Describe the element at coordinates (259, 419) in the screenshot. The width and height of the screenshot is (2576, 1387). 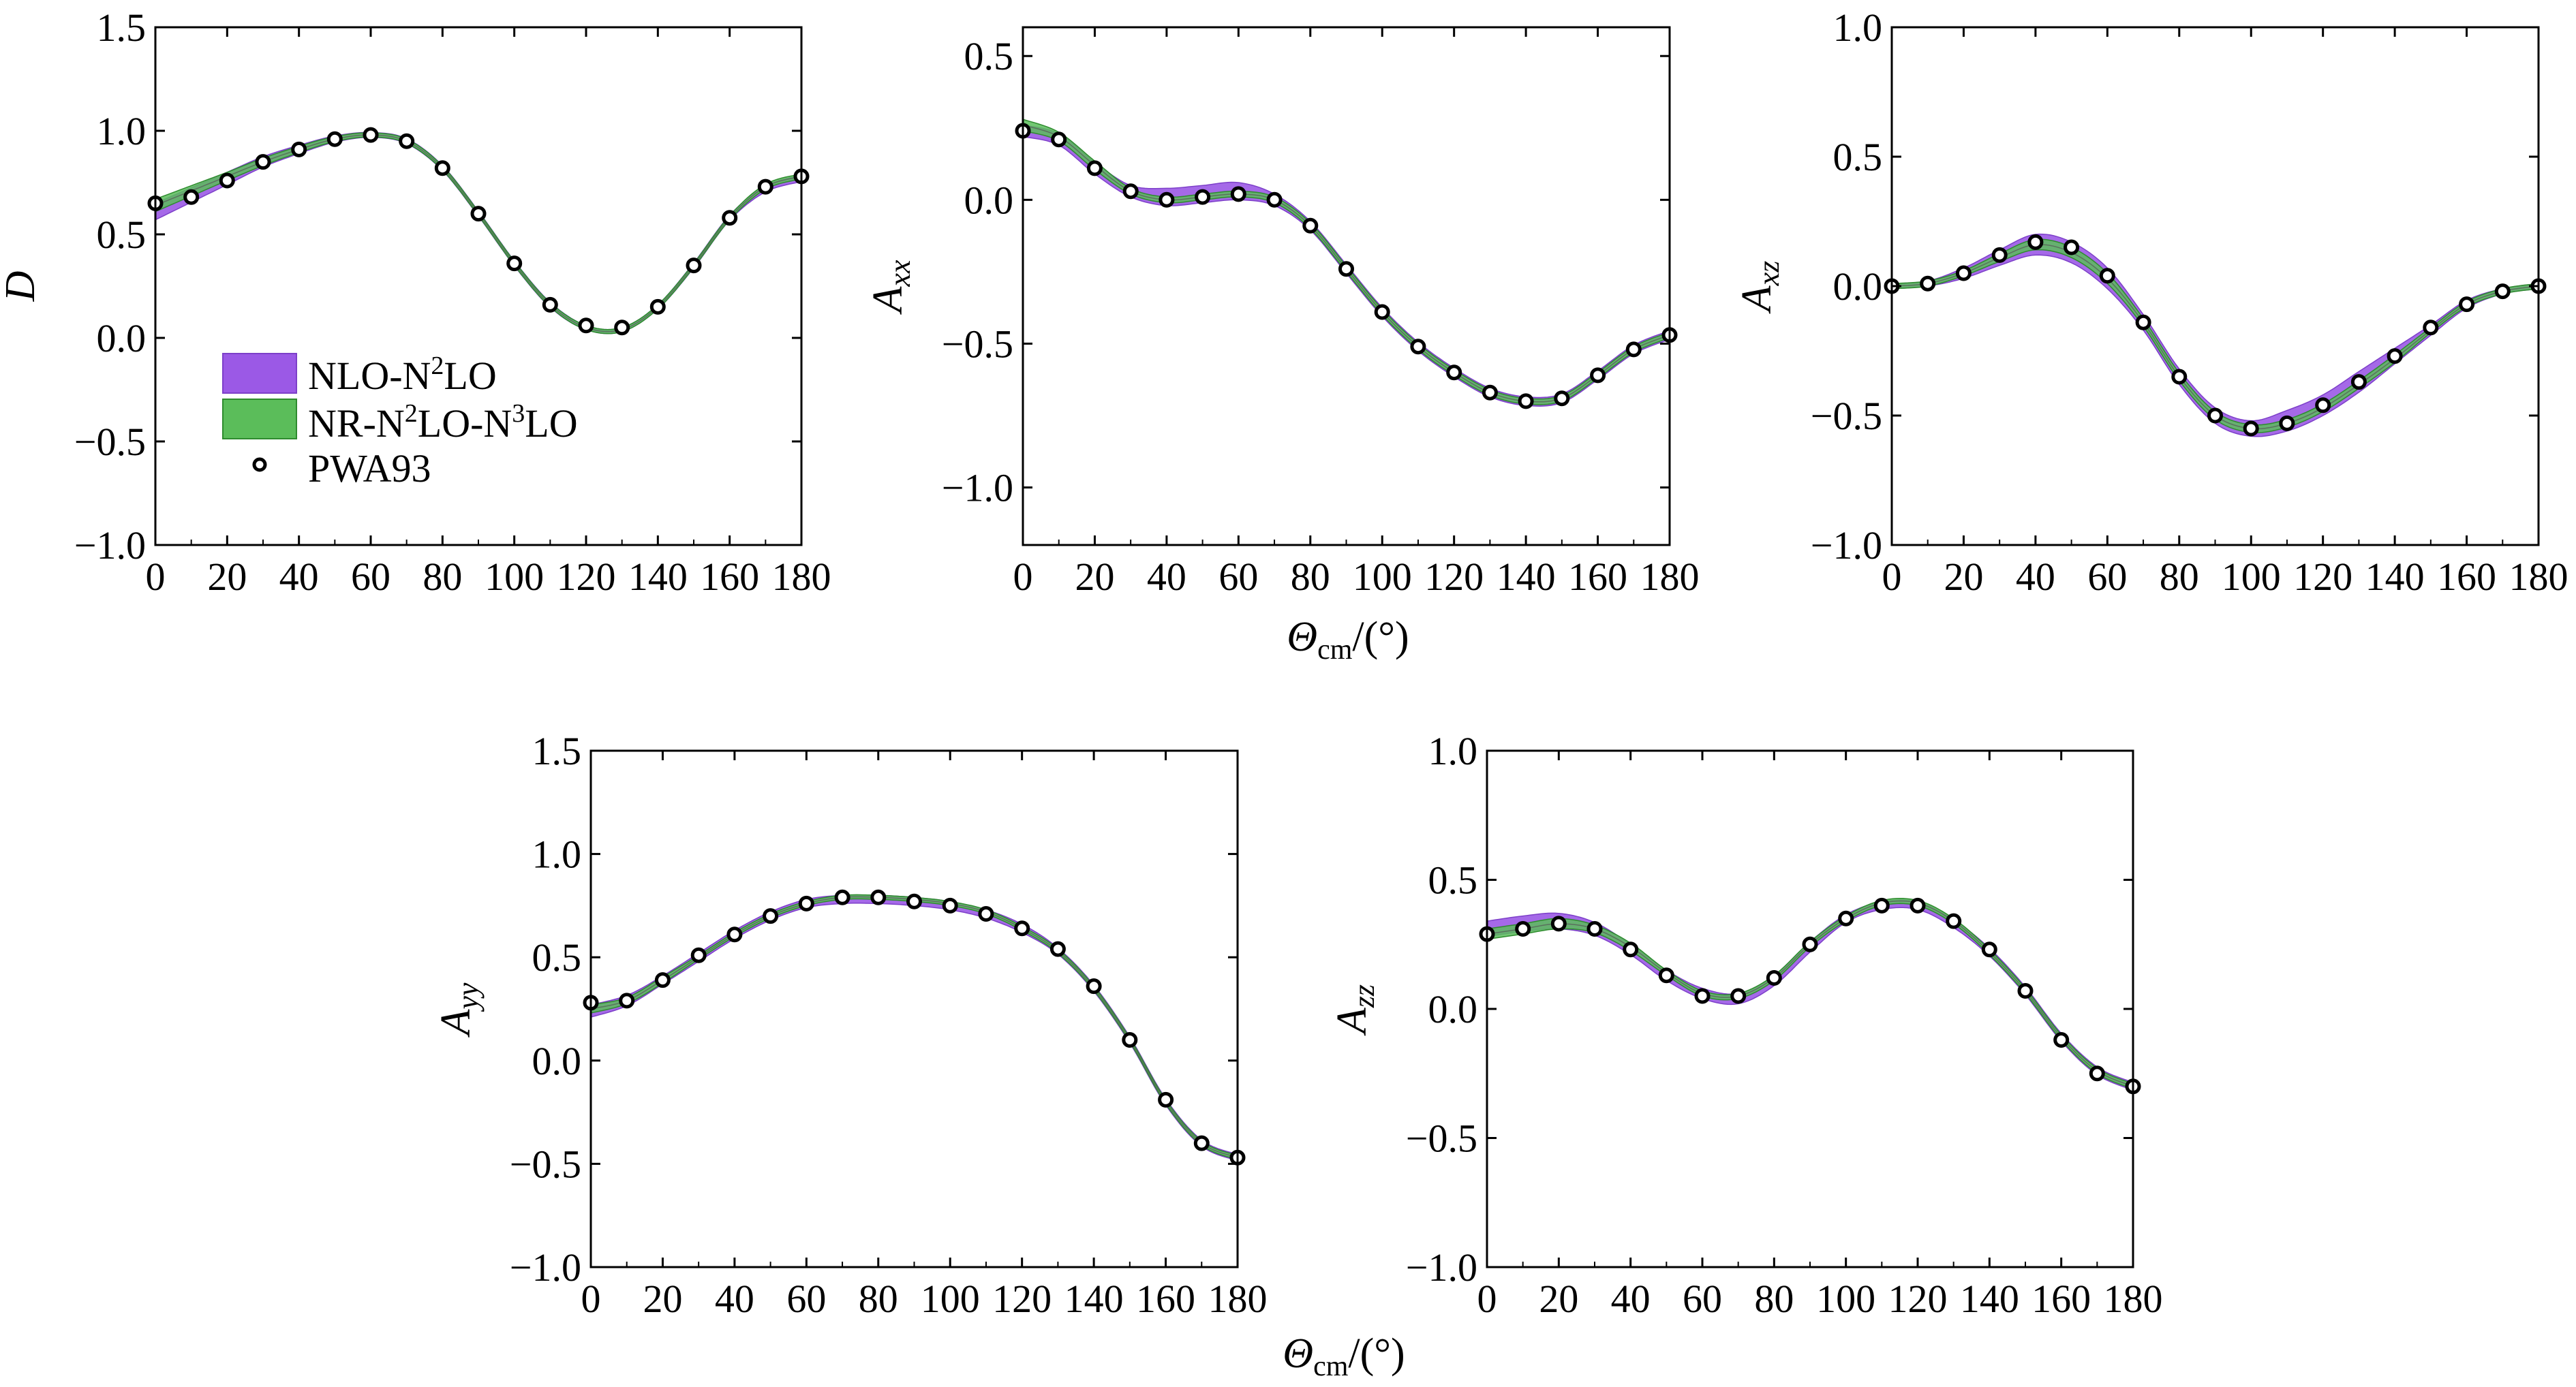
I see `legend-swatch-nr` at that location.